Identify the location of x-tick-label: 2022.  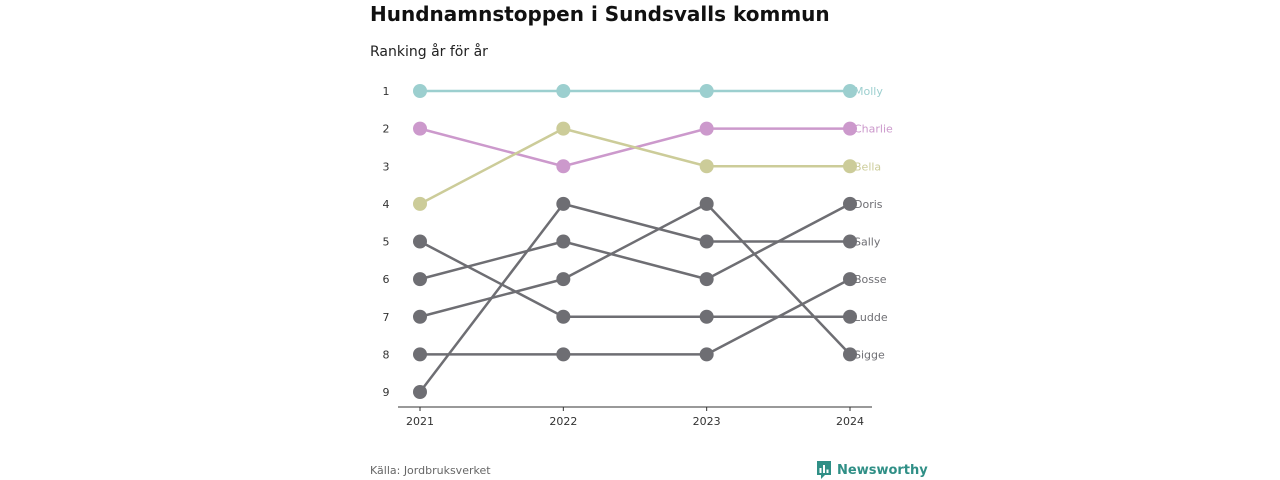
(563, 421).